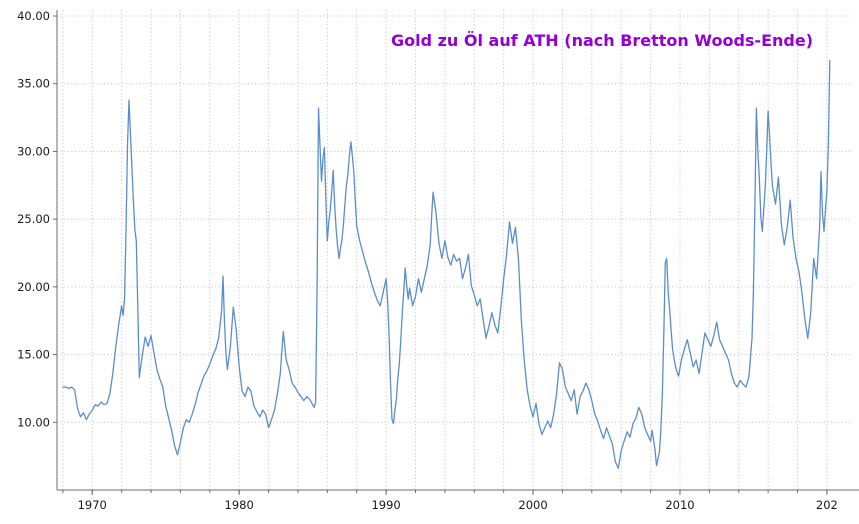  I want to click on y-tick-label: 30.00, so click(33, 151).